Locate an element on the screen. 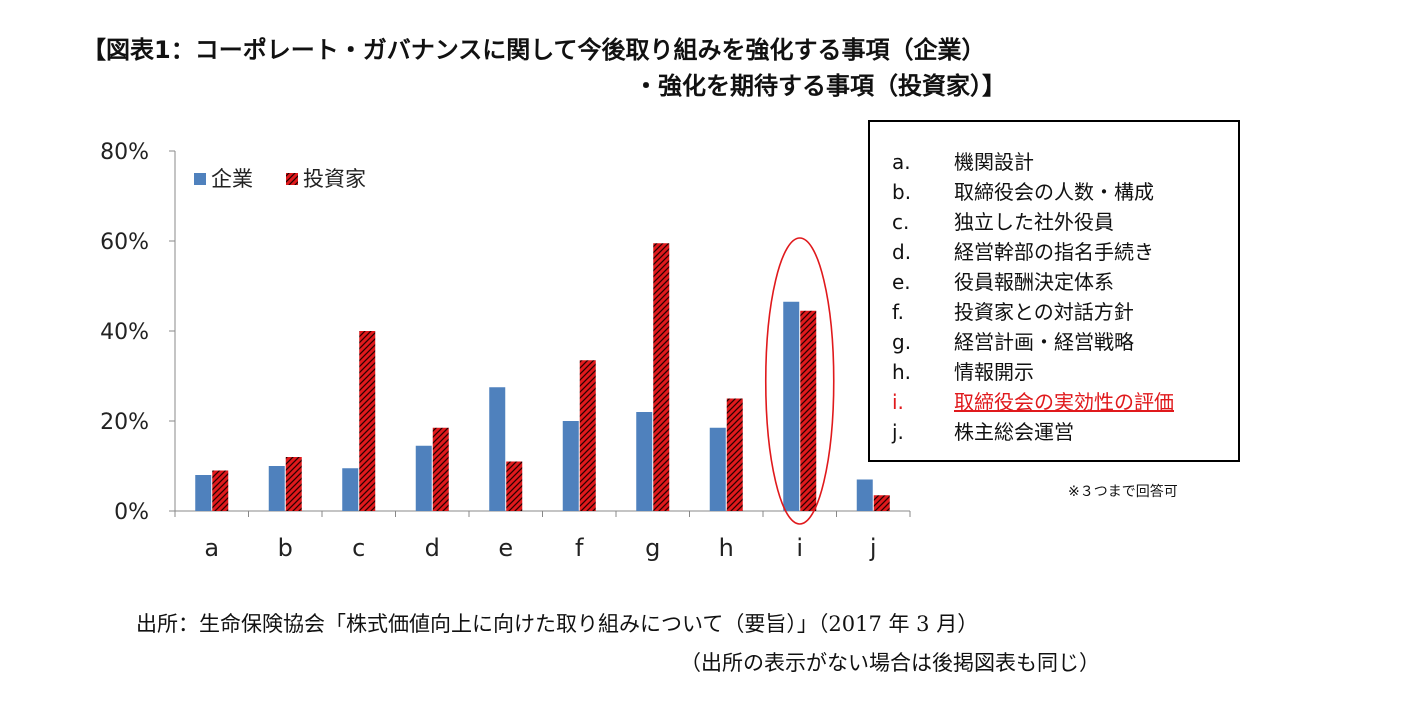 Image resolution: width=1415 pixels, height=715 pixels. legend-item-key: a. is located at coordinates (901, 162).